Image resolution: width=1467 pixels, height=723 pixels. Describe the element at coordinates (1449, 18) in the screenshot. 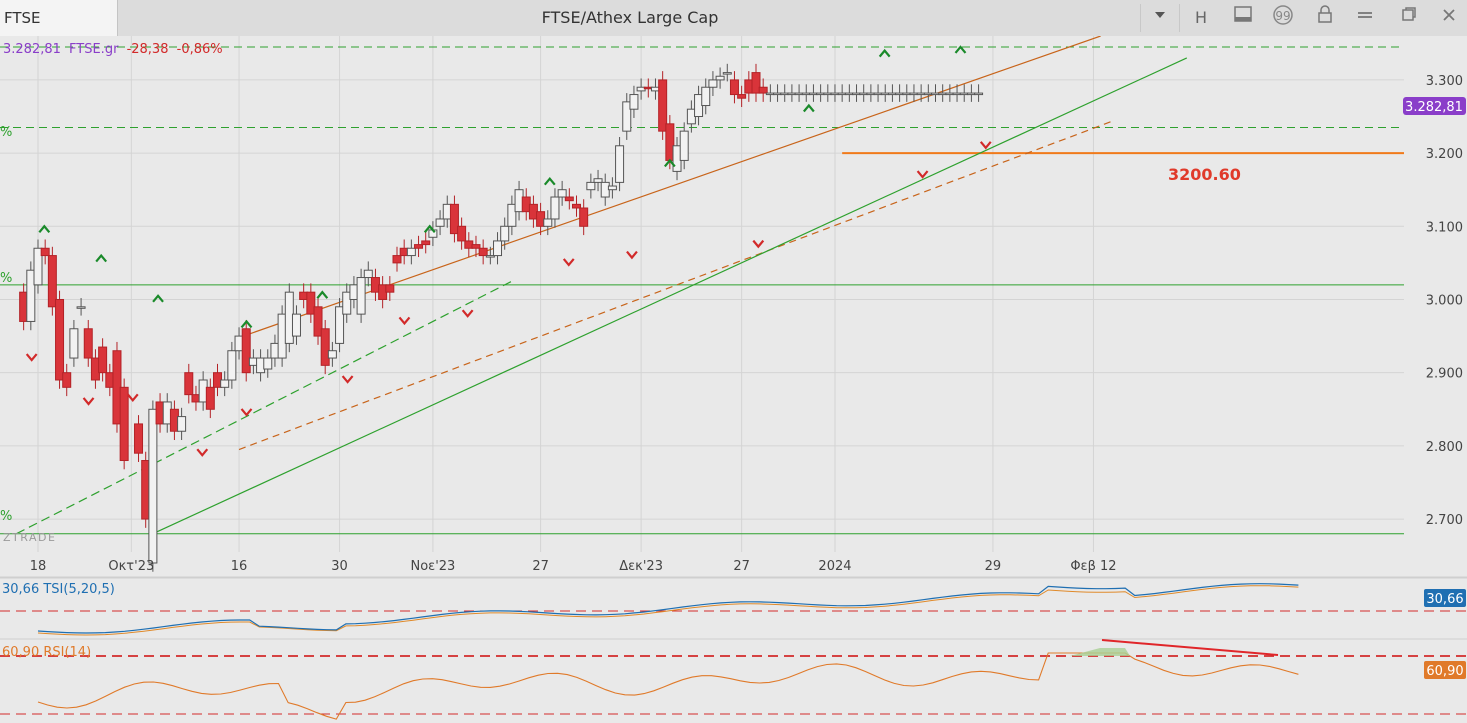

I see `close-icon` at that location.